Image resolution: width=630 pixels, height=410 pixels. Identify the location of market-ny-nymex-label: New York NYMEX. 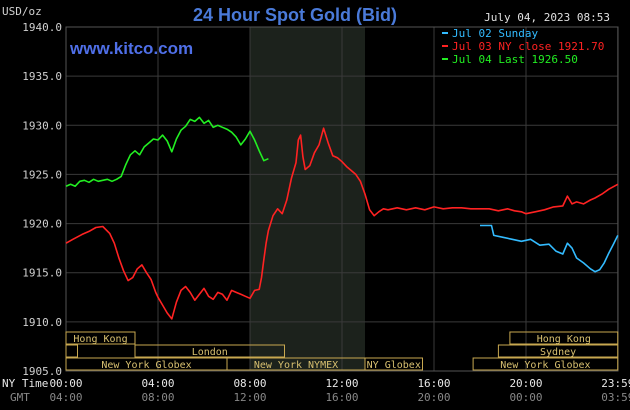
(296, 365).